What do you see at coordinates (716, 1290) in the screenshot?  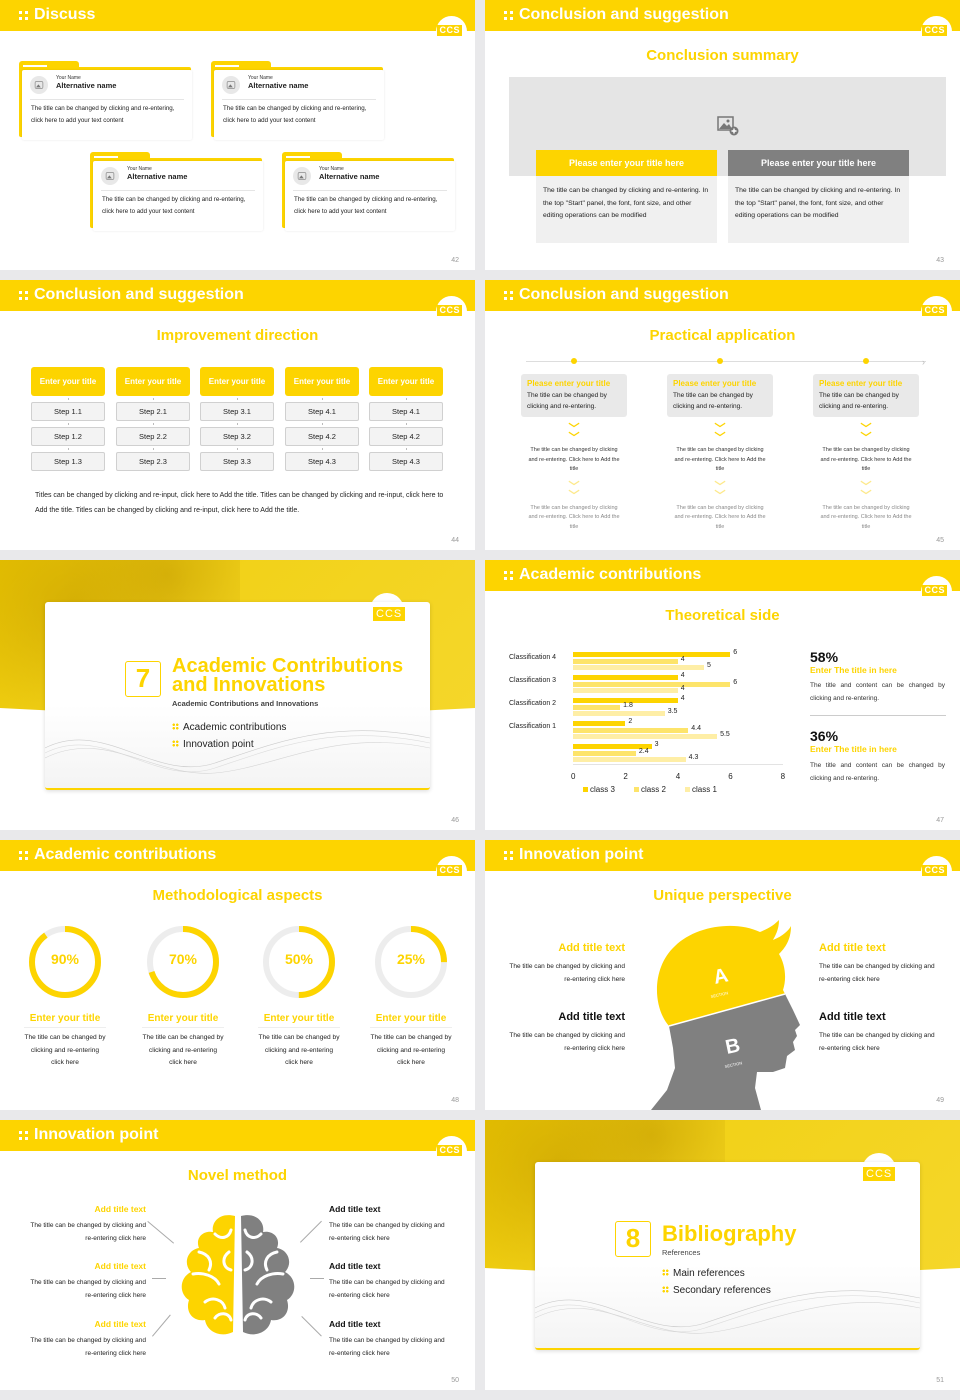 I see `section-item: Secondary references` at bounding box center [716, 1290].